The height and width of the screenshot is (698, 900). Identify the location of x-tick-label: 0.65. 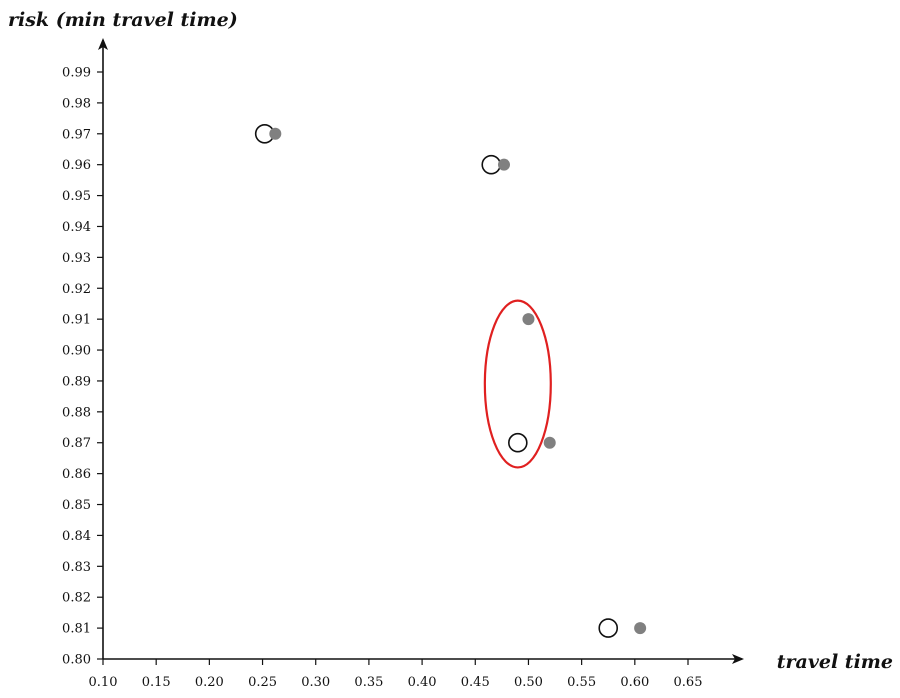
(688, 682).